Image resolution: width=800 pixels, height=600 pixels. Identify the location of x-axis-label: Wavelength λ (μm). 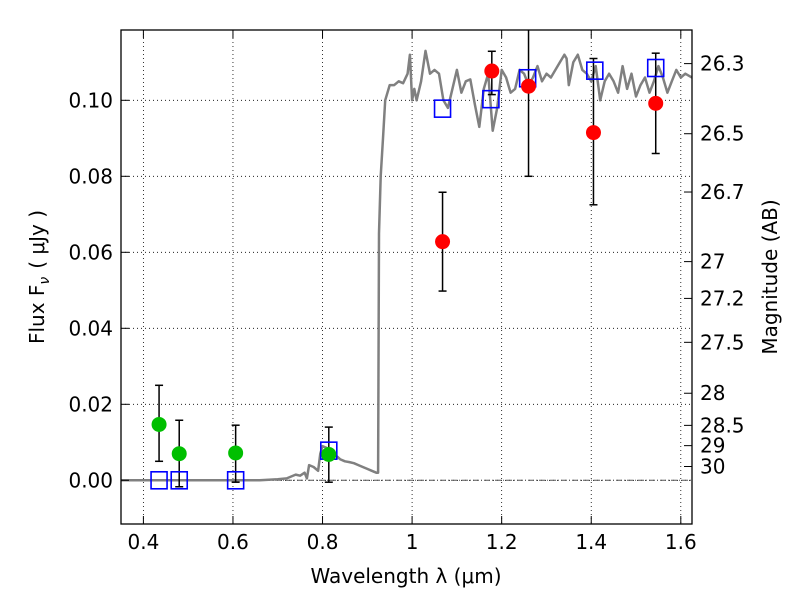
(405, 576).